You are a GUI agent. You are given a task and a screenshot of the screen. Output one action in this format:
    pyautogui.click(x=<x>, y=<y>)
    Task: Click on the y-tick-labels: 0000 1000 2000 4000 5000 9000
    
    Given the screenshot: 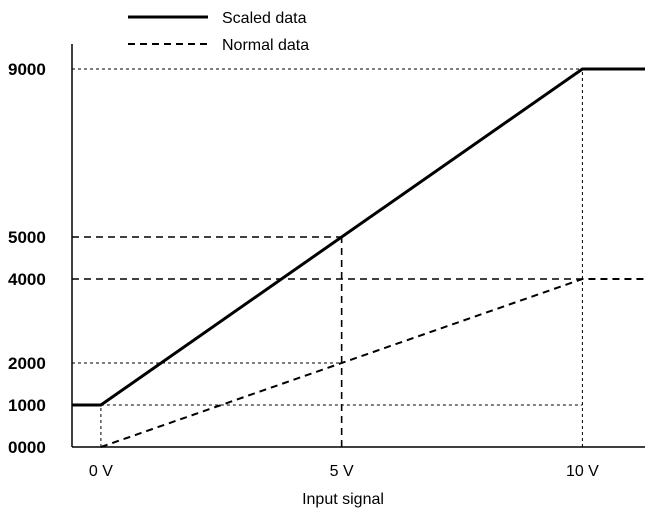 What is the action you would take?
    pyautogui.click(x=27, y=258)
    